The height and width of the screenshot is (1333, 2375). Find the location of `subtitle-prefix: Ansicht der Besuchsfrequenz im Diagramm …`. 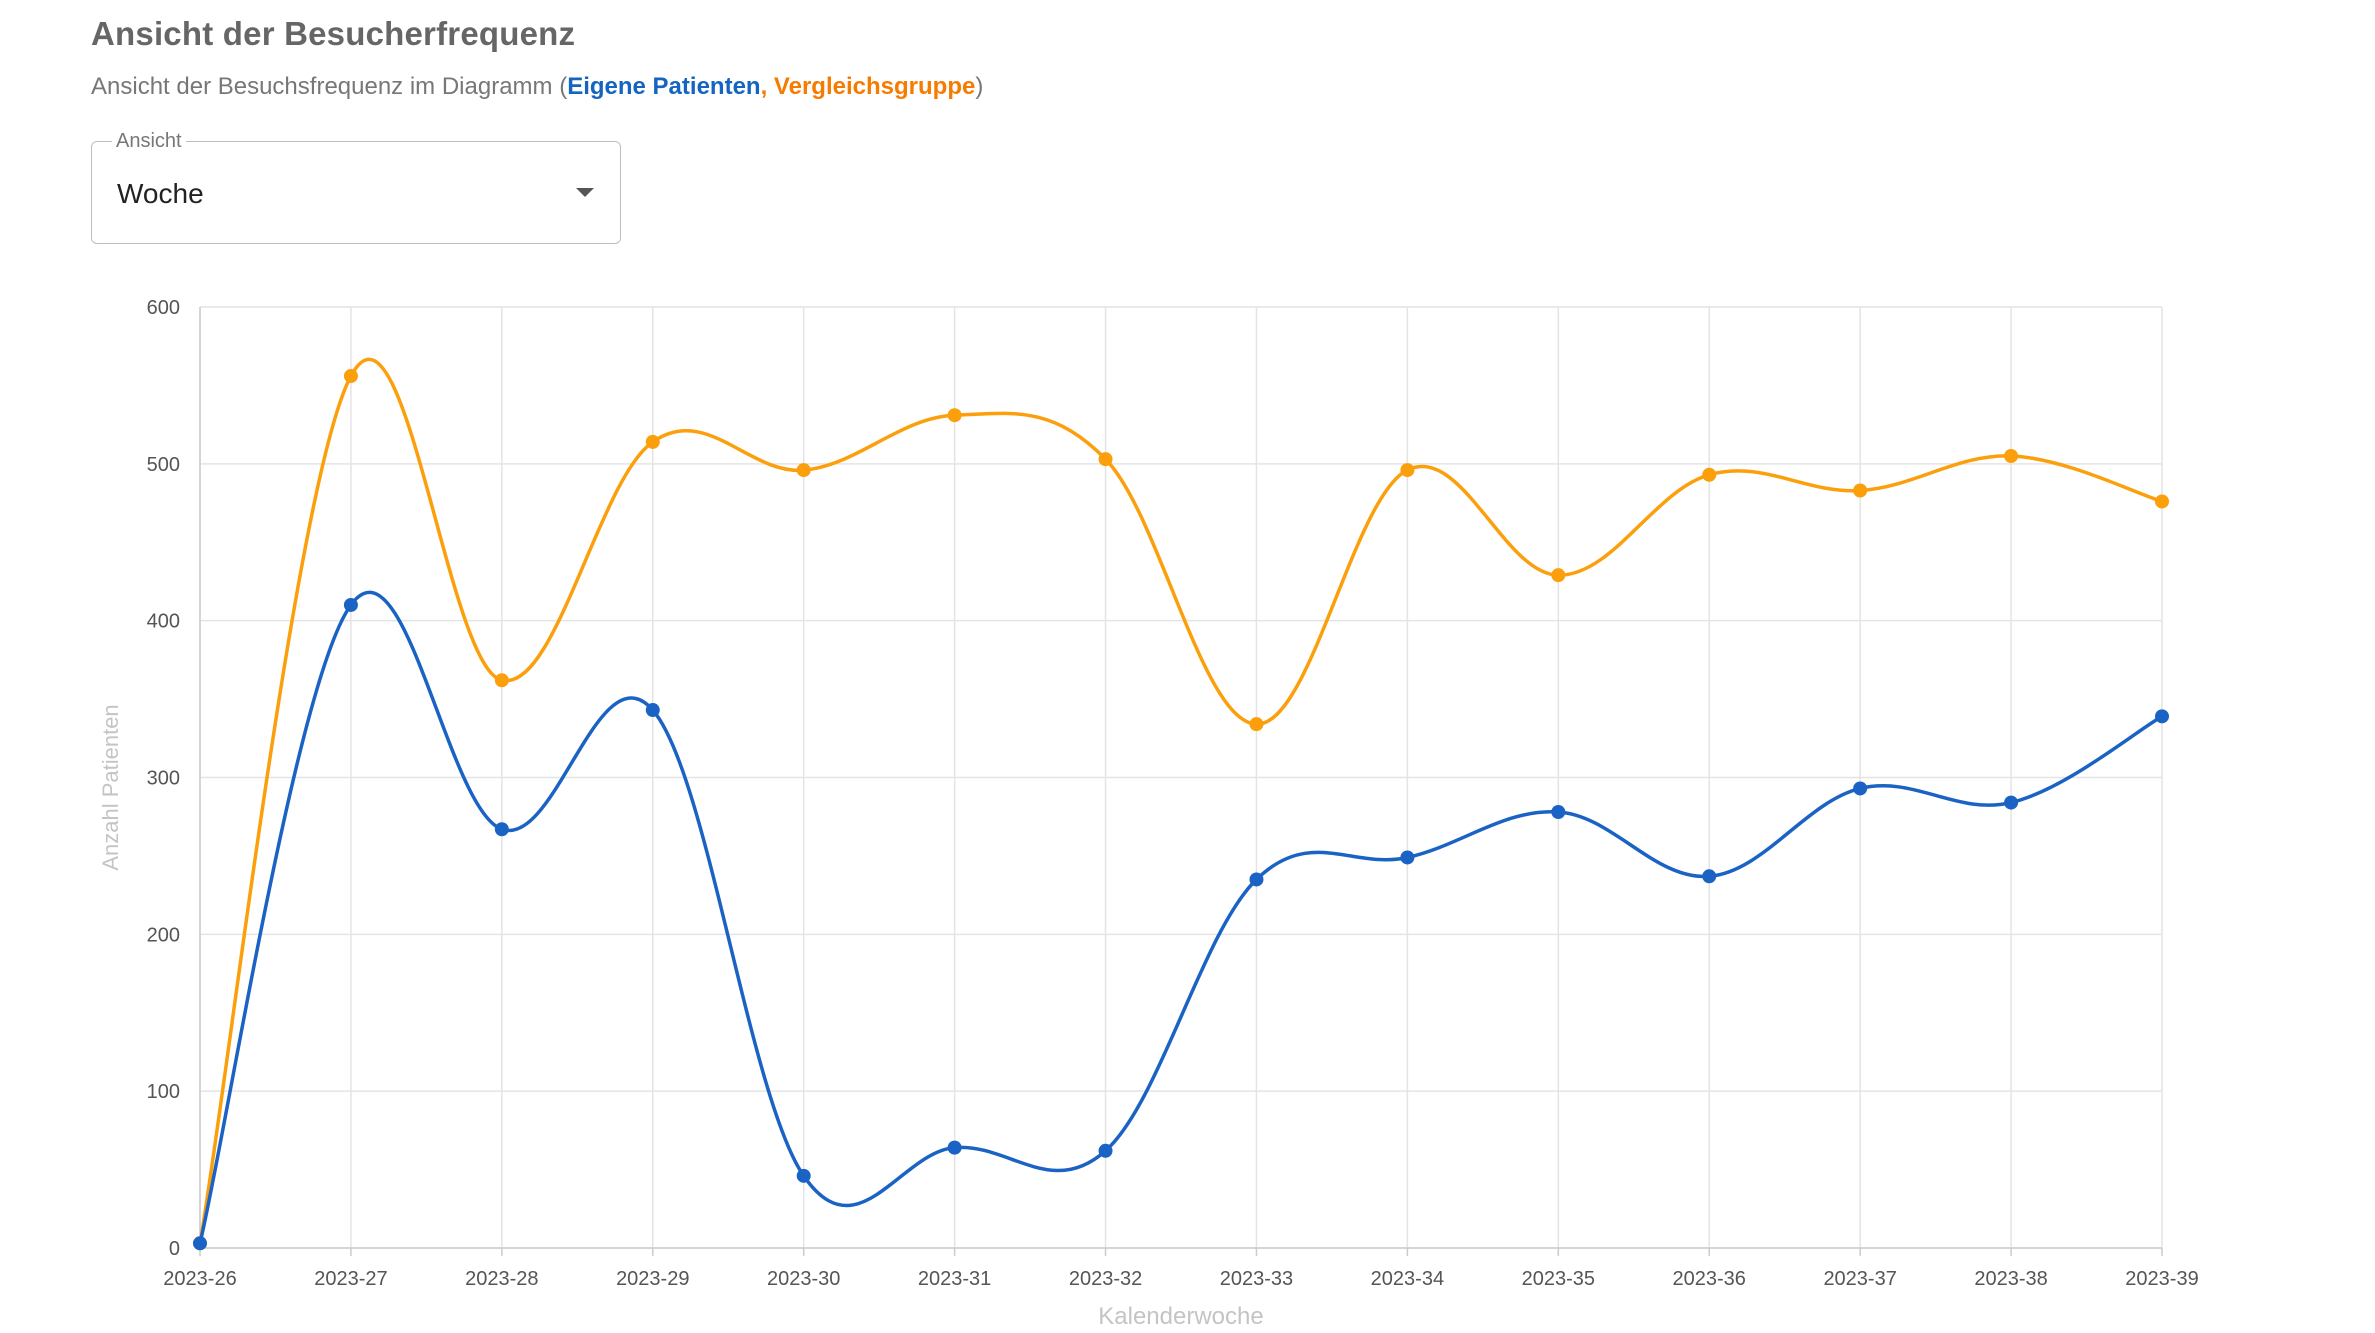

subtitle-prefix: Ansicht der Besuchsfrequenz im Diagramm … is located at coordinates (329, 86).